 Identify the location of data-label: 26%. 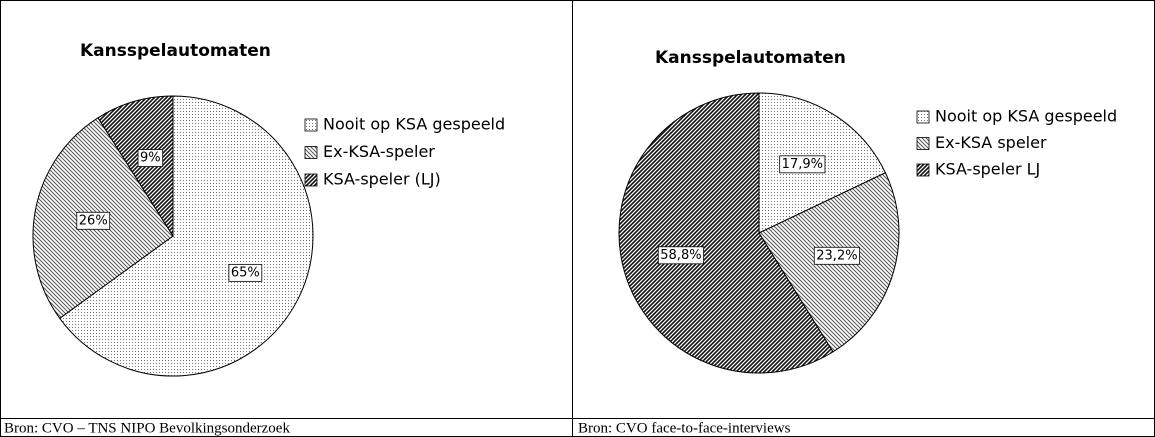
(93, 220).